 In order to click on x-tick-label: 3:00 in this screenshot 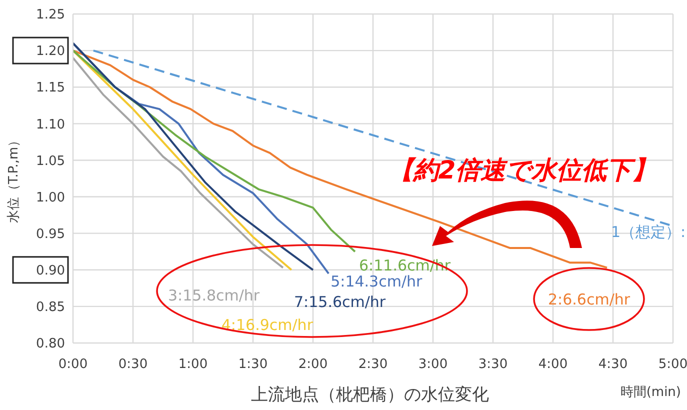, I will do `click(433, 364)`.